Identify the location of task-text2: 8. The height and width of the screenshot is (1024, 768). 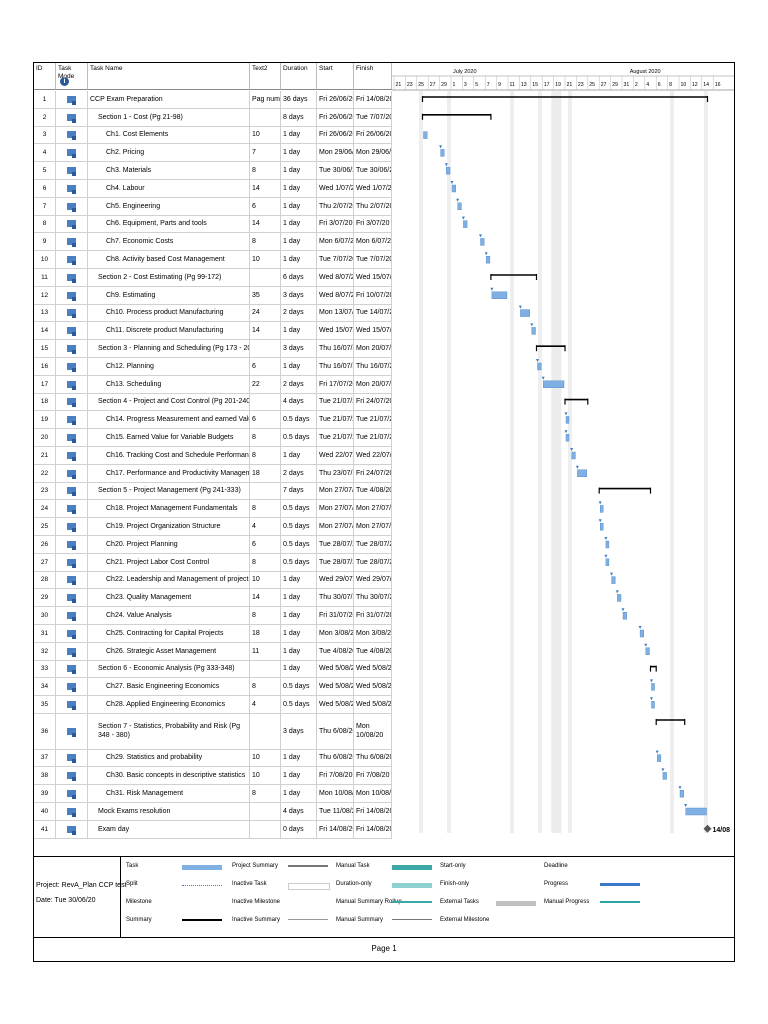
(265, 615).